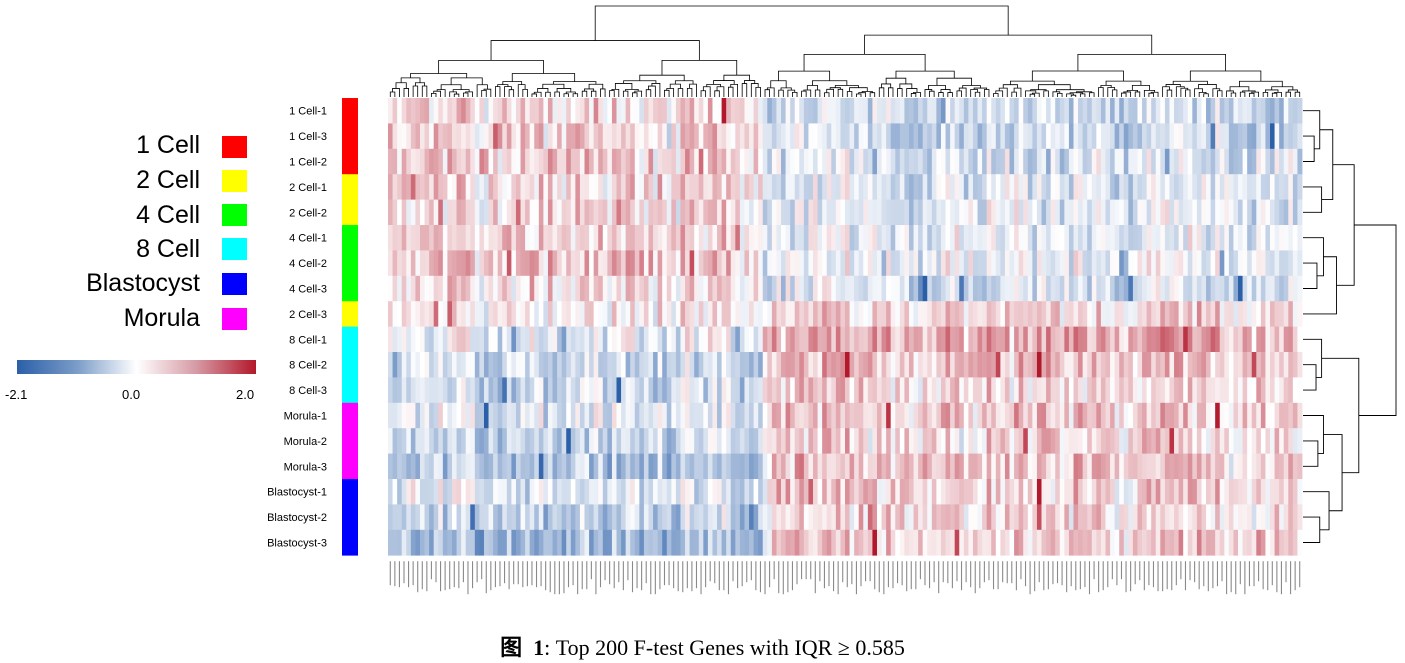 The width and height of the screenshot is (1405, 663). I want to click on row-group-color, so click(350, 542).